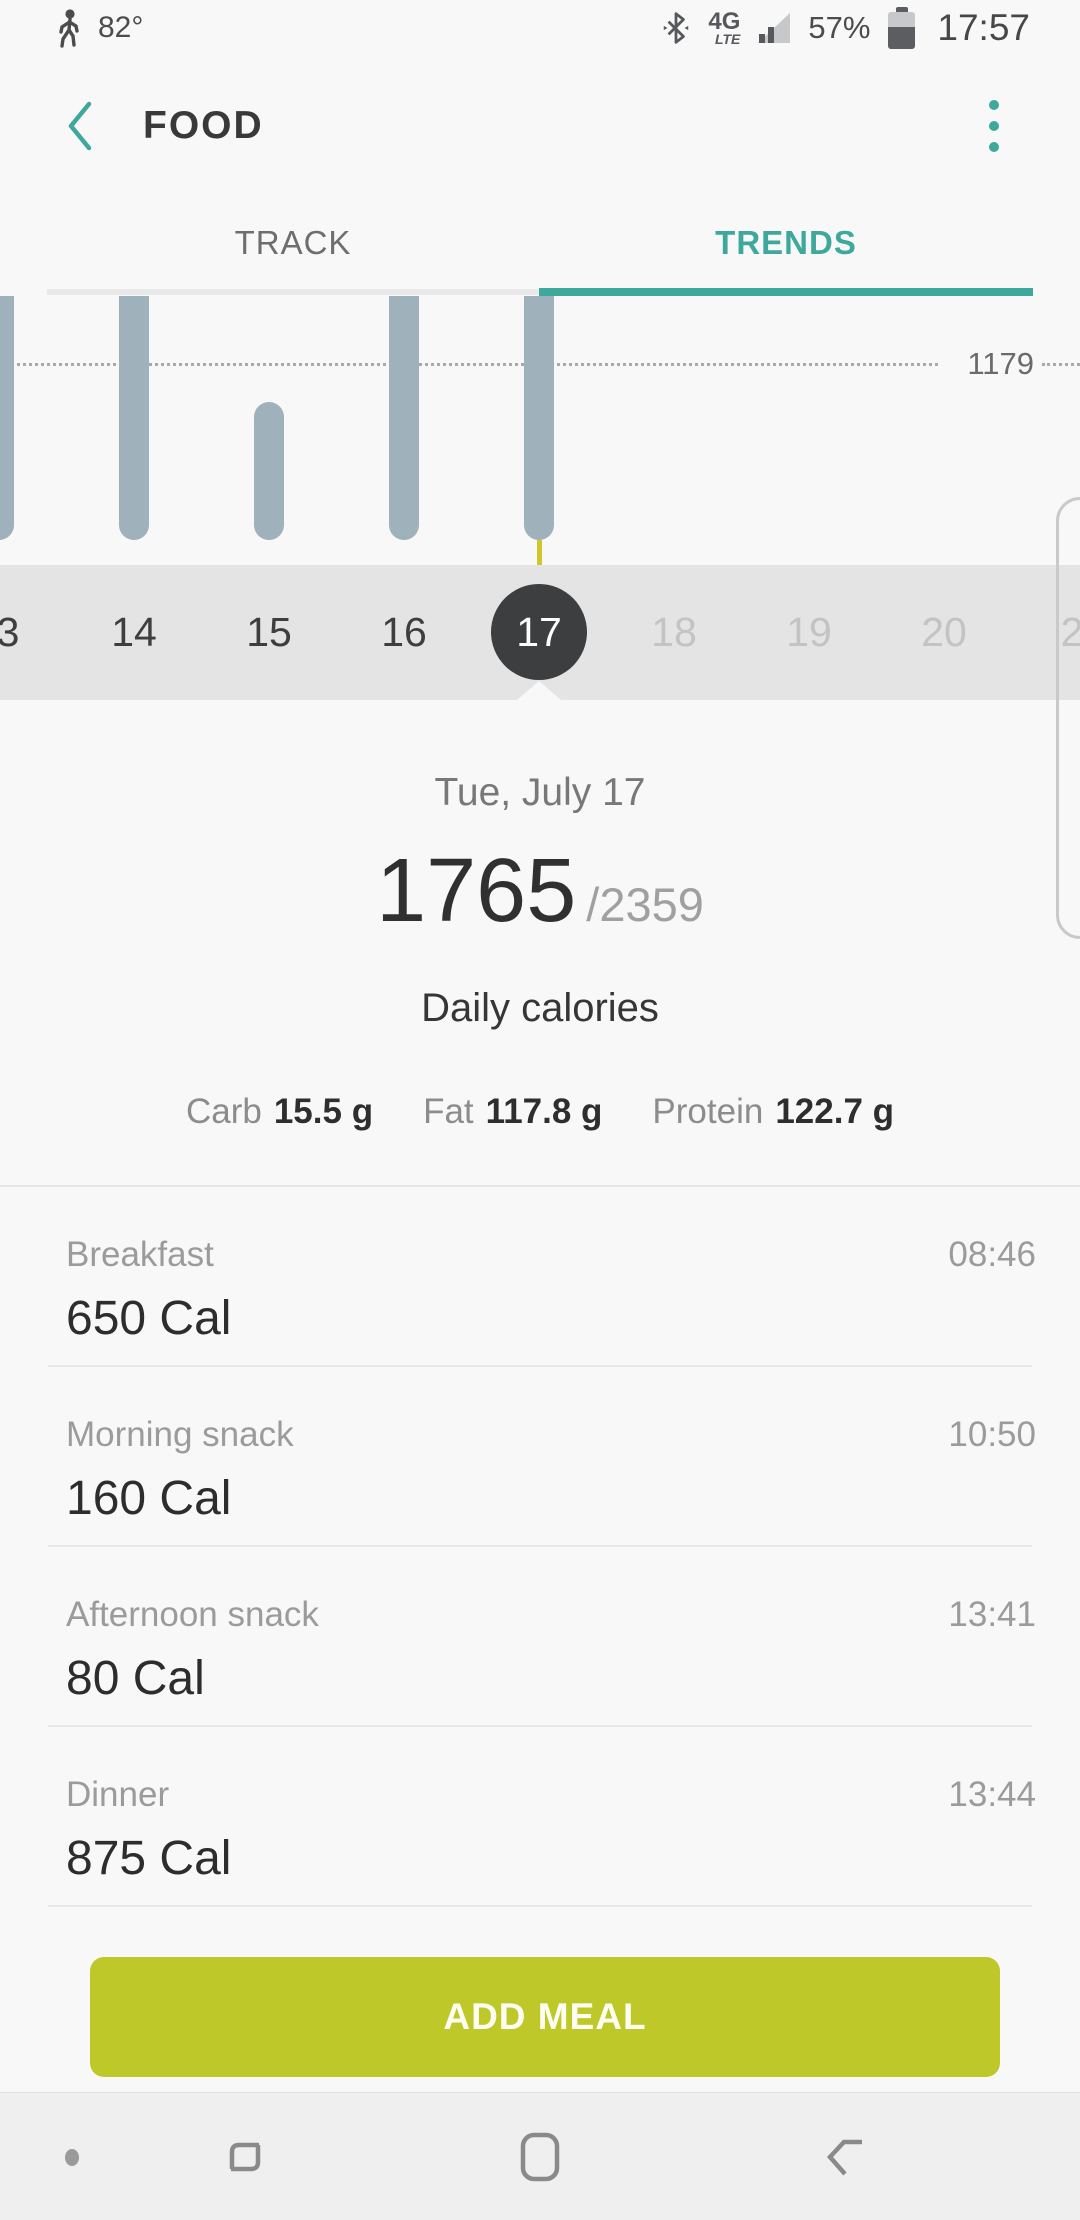  I want to click on selected-date-label: Tue, July 17, so click(540, 792).